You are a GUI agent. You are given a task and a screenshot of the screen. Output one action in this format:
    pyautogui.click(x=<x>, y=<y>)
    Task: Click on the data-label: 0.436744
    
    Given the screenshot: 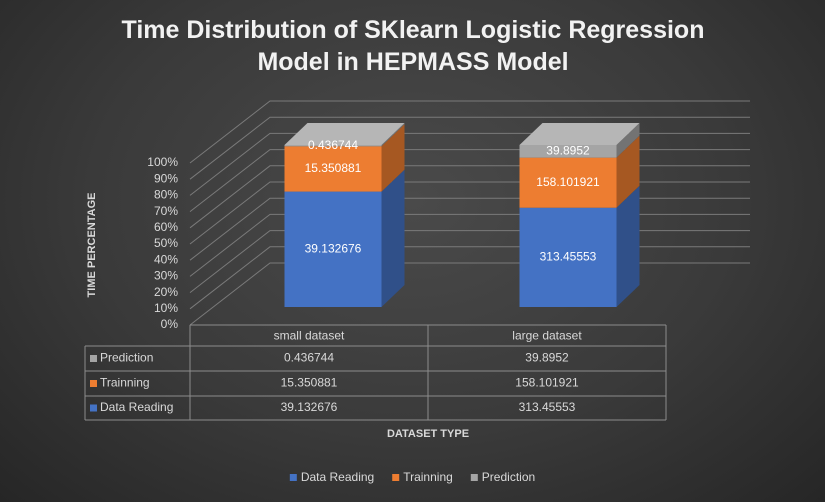 What is the action you would take?
    pyautogui.click(x=333, y=145)
    